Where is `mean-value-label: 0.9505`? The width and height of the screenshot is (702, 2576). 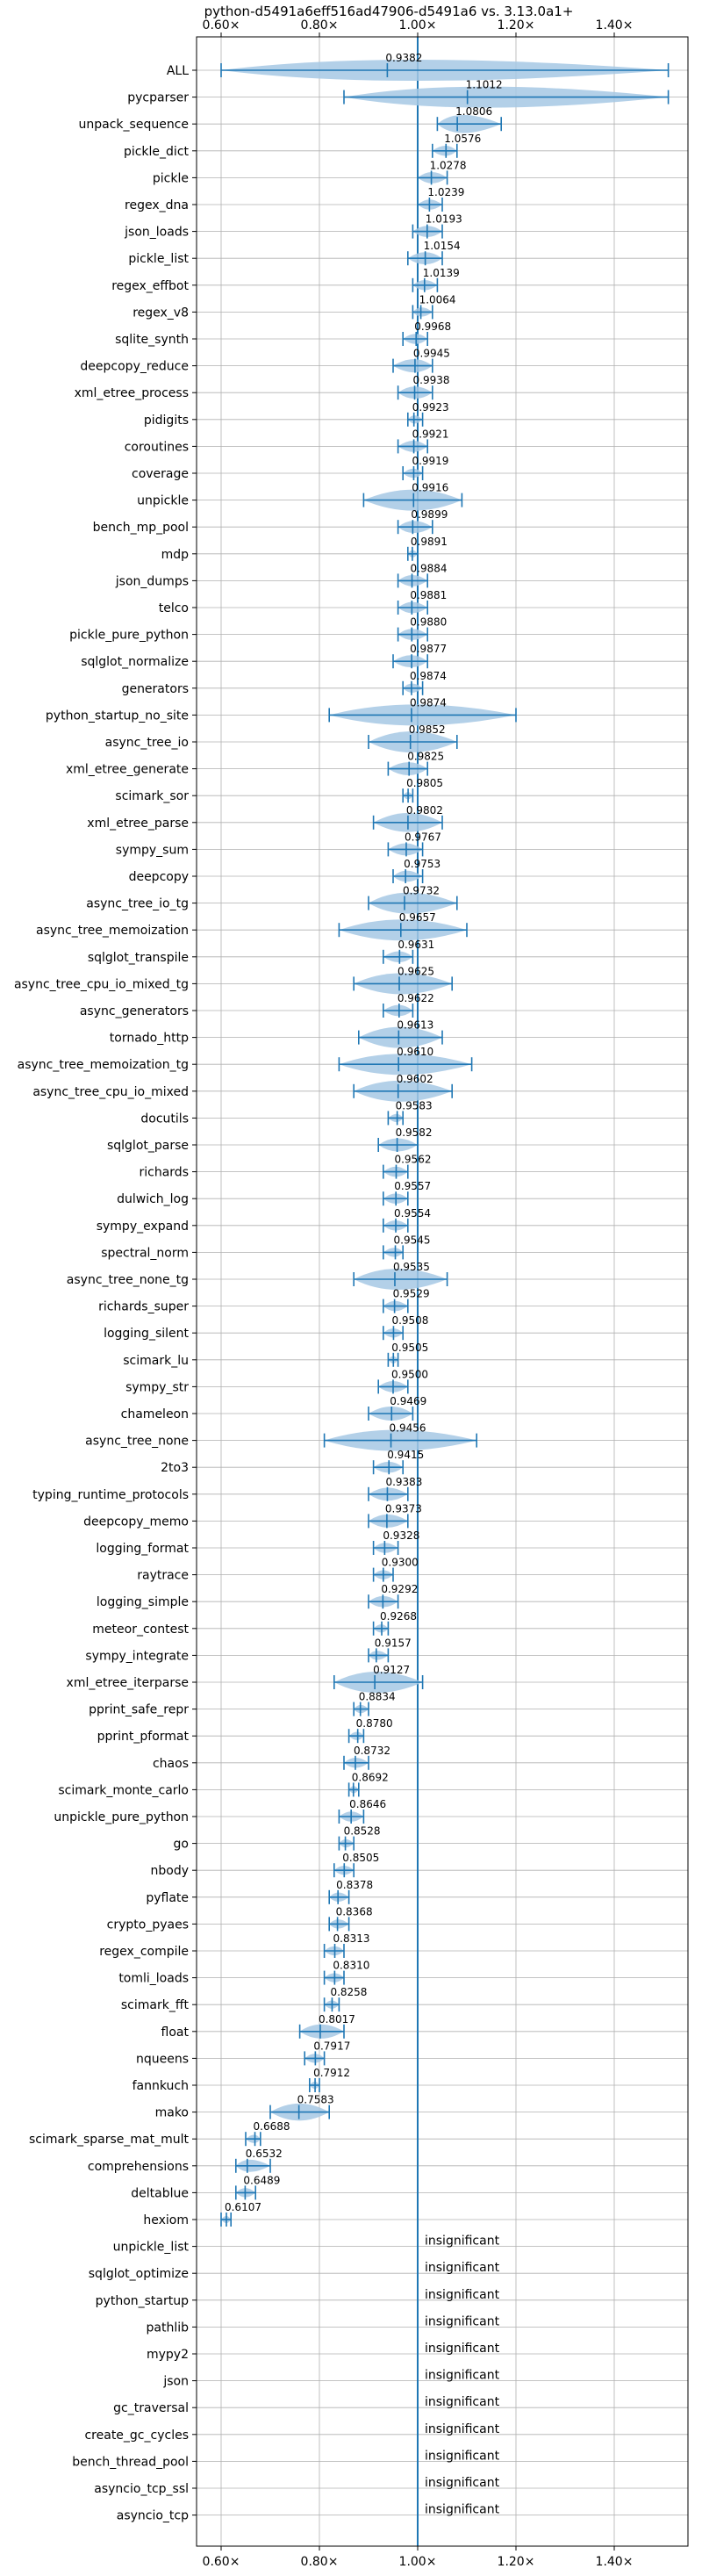
mean-value-label: 0.9505 is located at coordinates (409, 1348).